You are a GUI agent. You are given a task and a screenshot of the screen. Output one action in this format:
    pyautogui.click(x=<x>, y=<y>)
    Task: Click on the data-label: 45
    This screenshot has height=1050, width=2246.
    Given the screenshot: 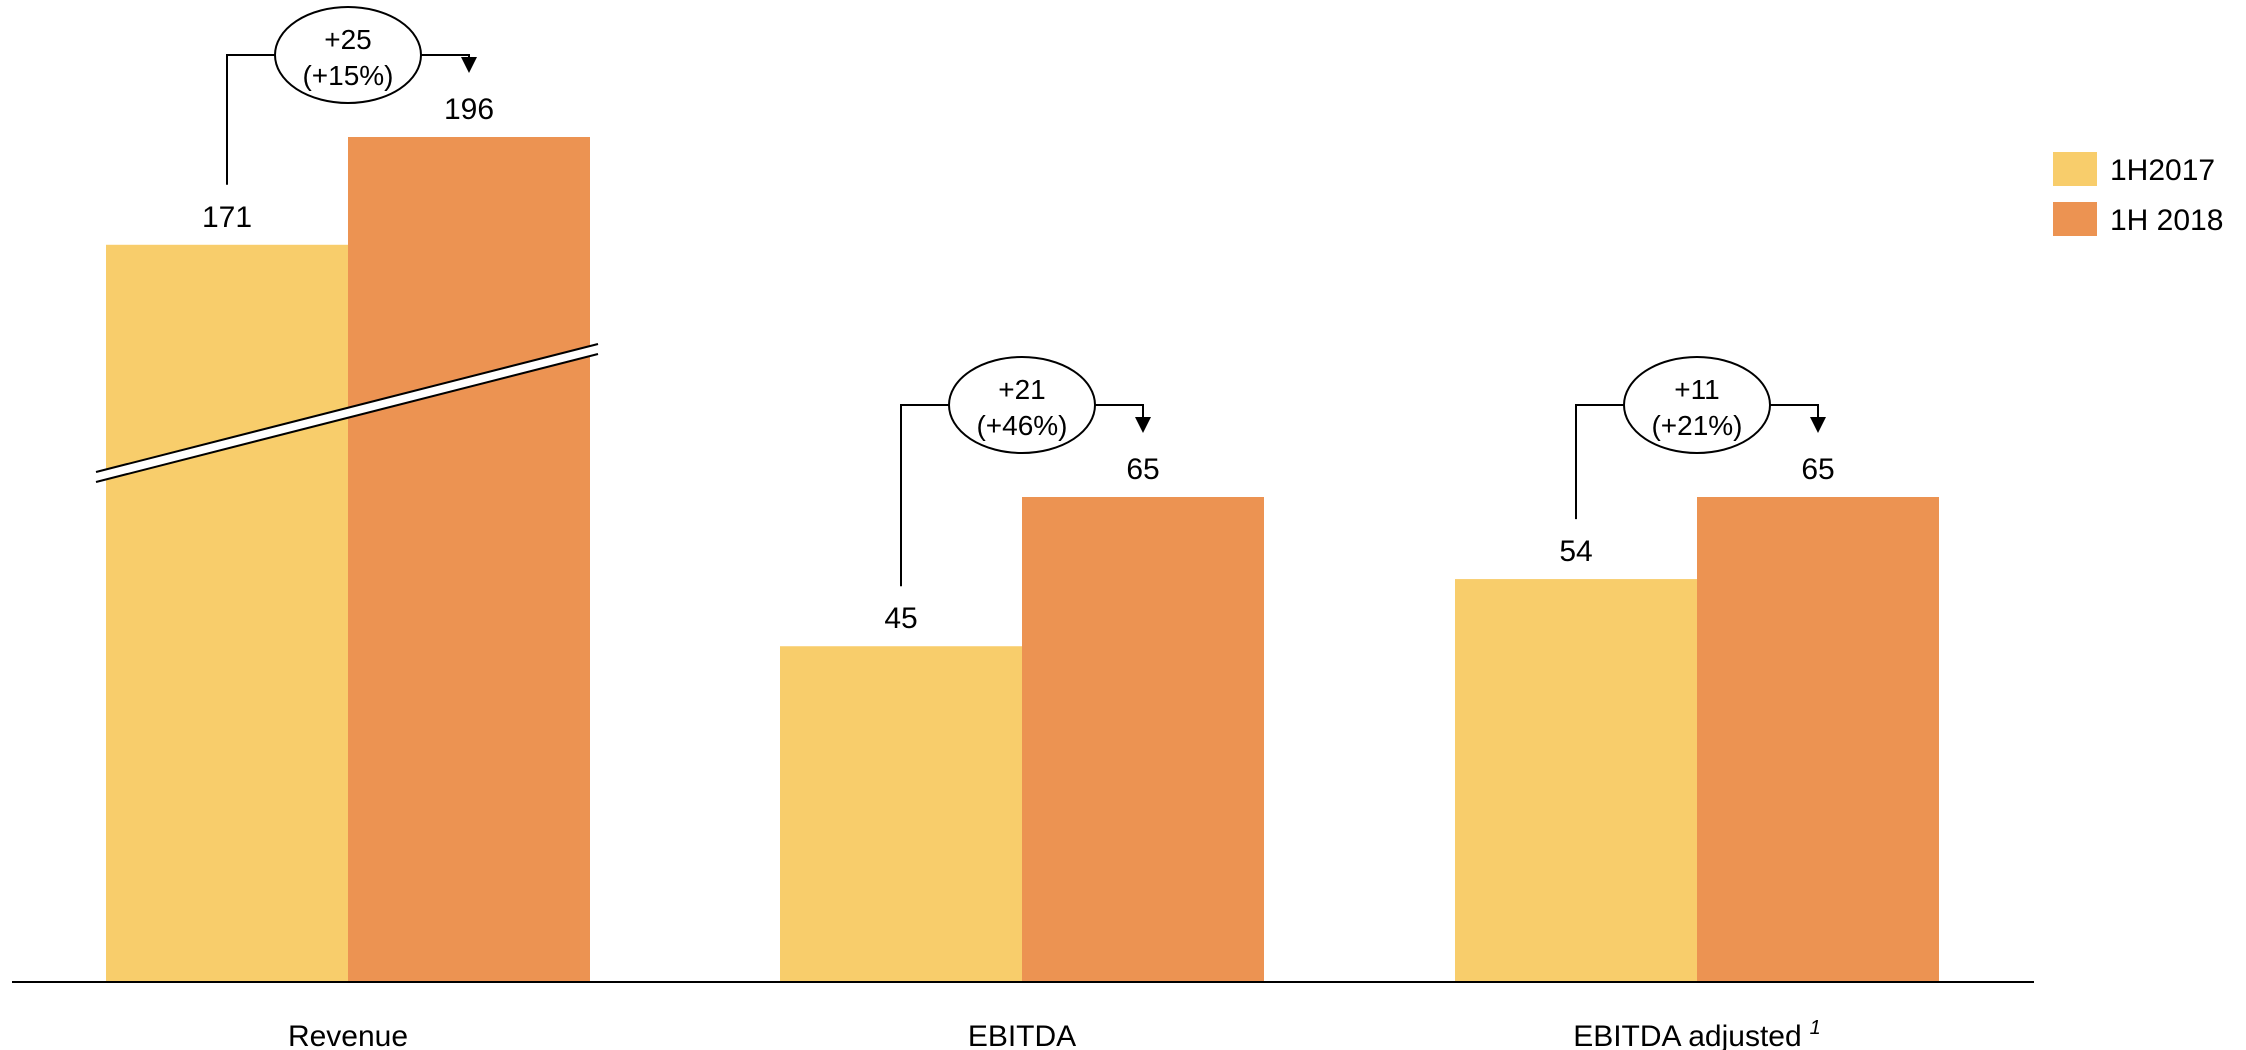 What is the action you would take?
    pyautogui.click(x=900, y=618)
    